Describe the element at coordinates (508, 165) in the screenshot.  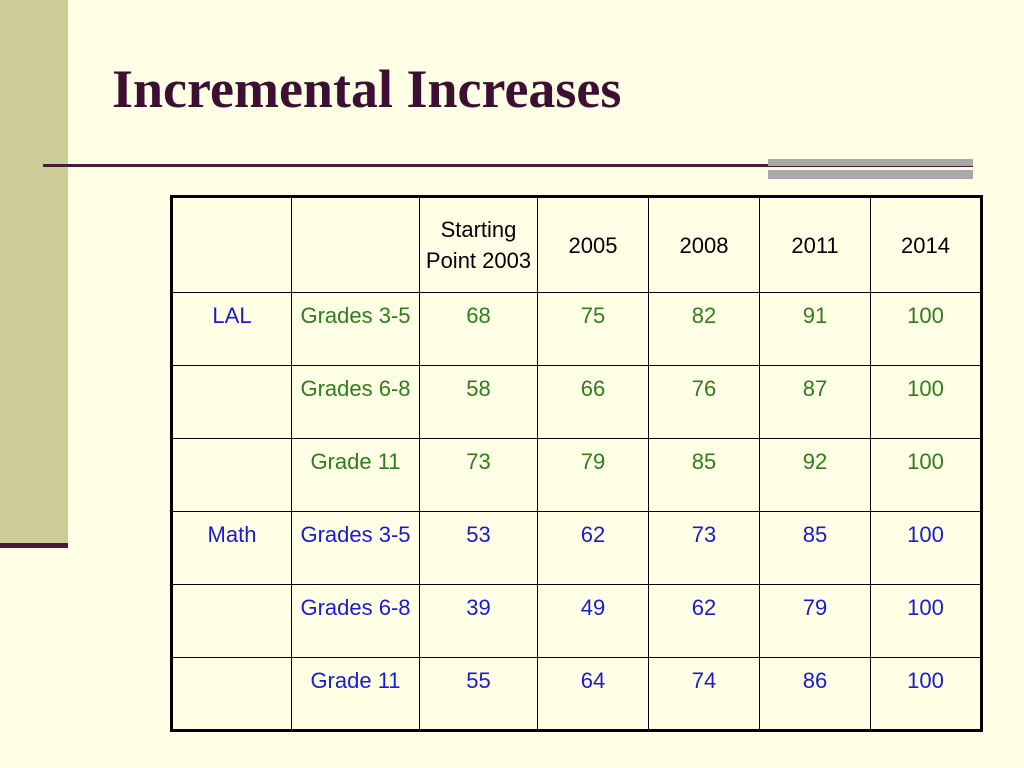
I see `title-divider-line` at that location.